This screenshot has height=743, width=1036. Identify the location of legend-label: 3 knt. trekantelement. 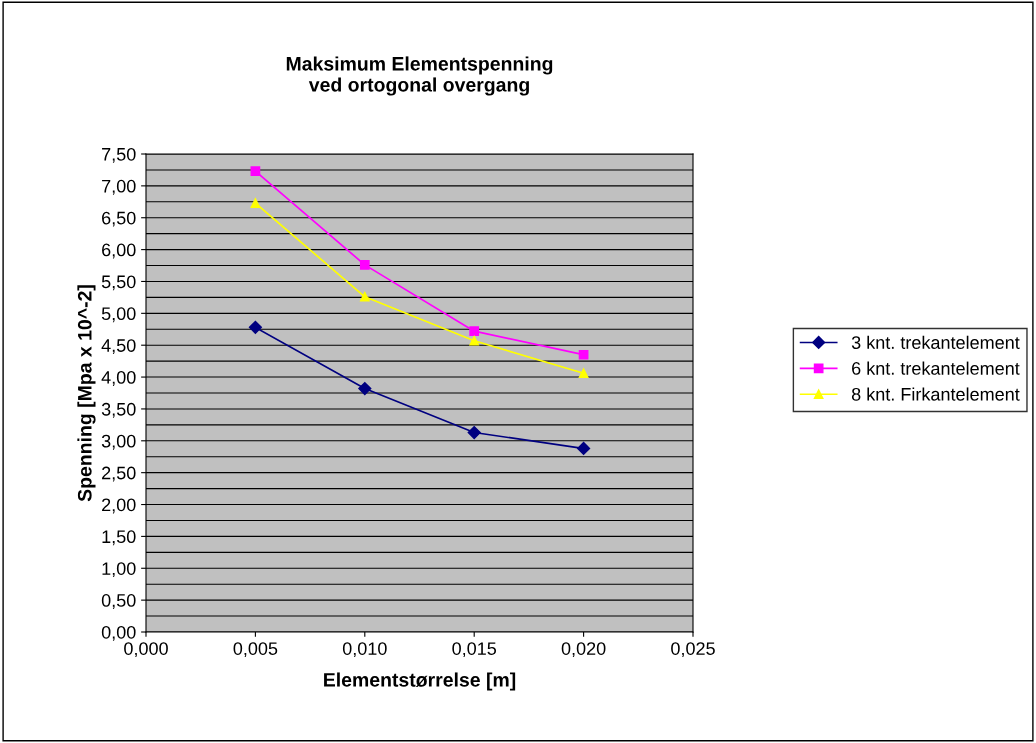
(935, 342).